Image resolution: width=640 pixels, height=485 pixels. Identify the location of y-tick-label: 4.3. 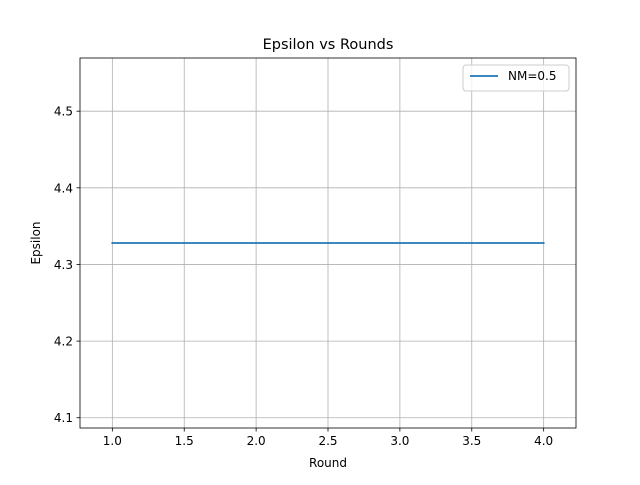
(63, 265).